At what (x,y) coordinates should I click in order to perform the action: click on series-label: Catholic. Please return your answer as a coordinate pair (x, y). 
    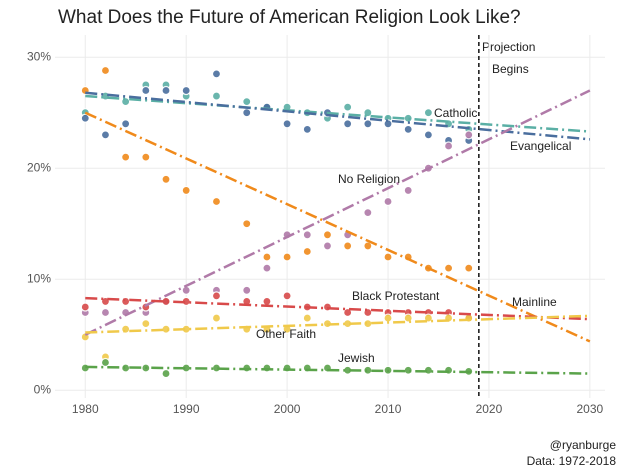
    Looking at the image, I should click on (455, 113).